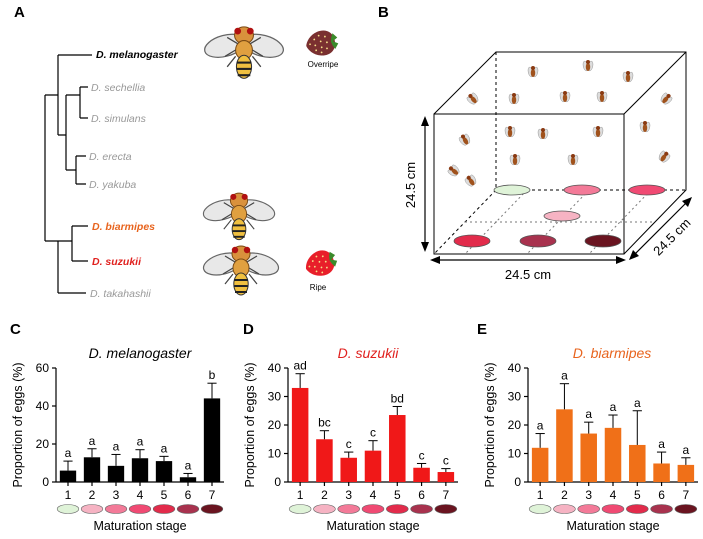 This screenshot has height=539, width=703. I want to click on species-label: D. erecta, so click(110, 157).